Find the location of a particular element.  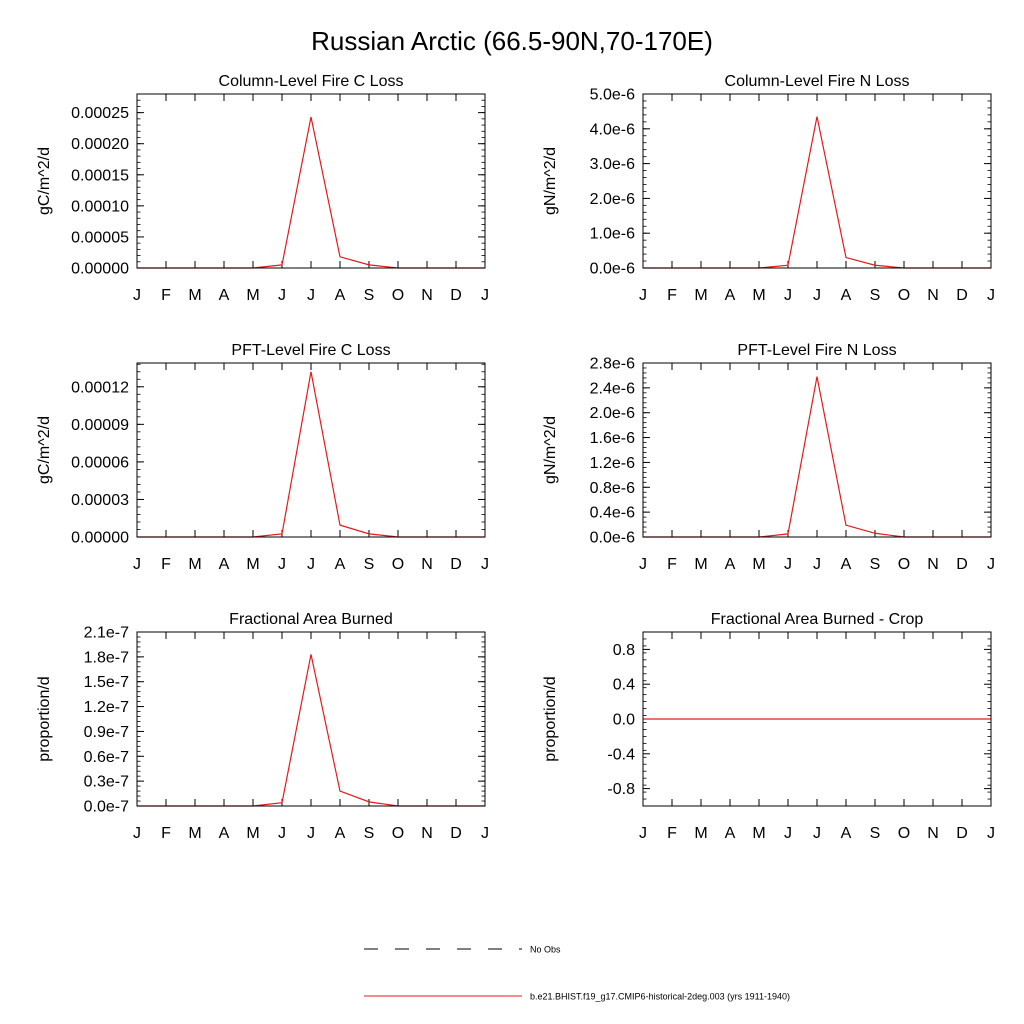

y-tick-label: 1.8e-7 is located at coordinates (106, 657).